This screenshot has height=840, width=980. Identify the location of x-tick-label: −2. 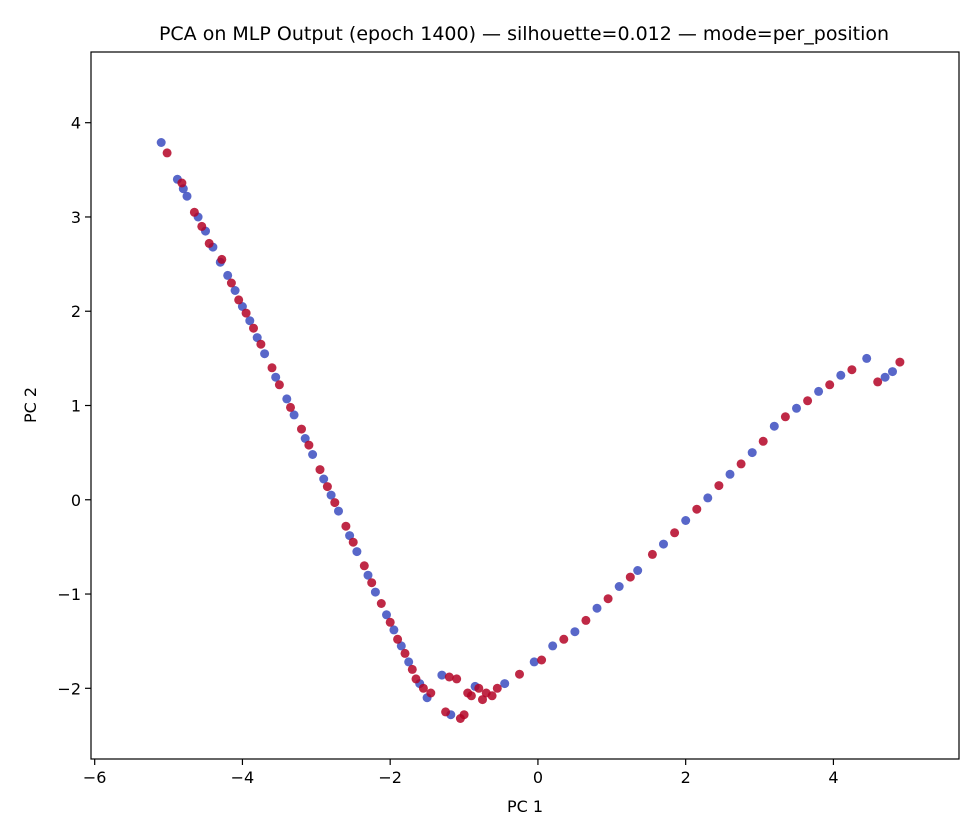
(390, 777).